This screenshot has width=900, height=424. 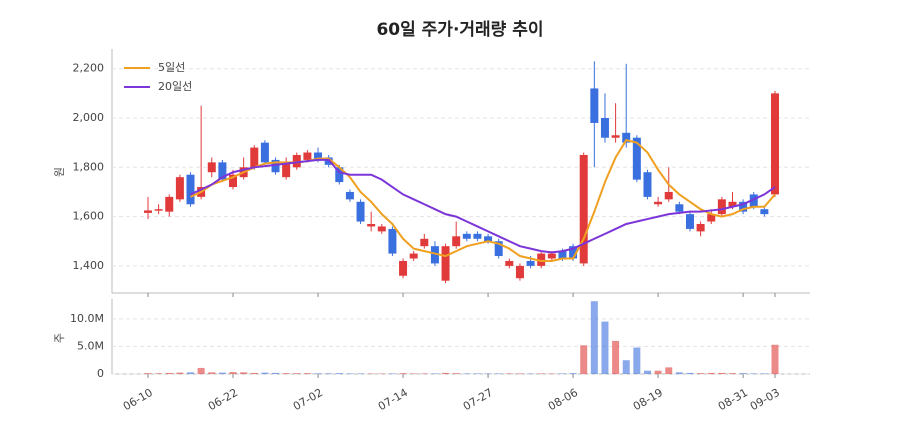 What do you see at coordinates (59, 338) in the screenshot?
I see `volume-axis-label: 주` at bounding box center [59, 338].